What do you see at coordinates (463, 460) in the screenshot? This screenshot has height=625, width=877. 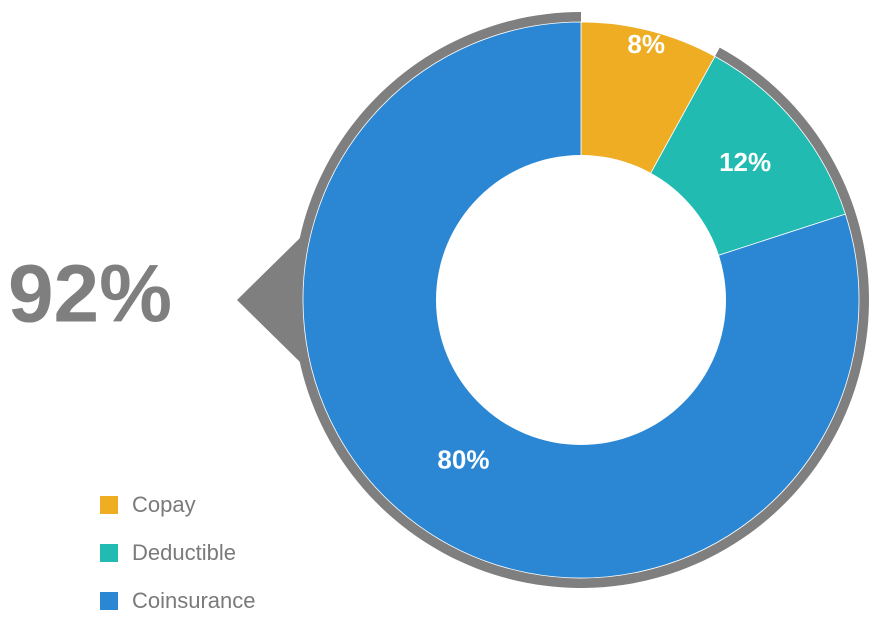 I see `slice-label-coinsurance: 80%` at bounding box center [463, 460].